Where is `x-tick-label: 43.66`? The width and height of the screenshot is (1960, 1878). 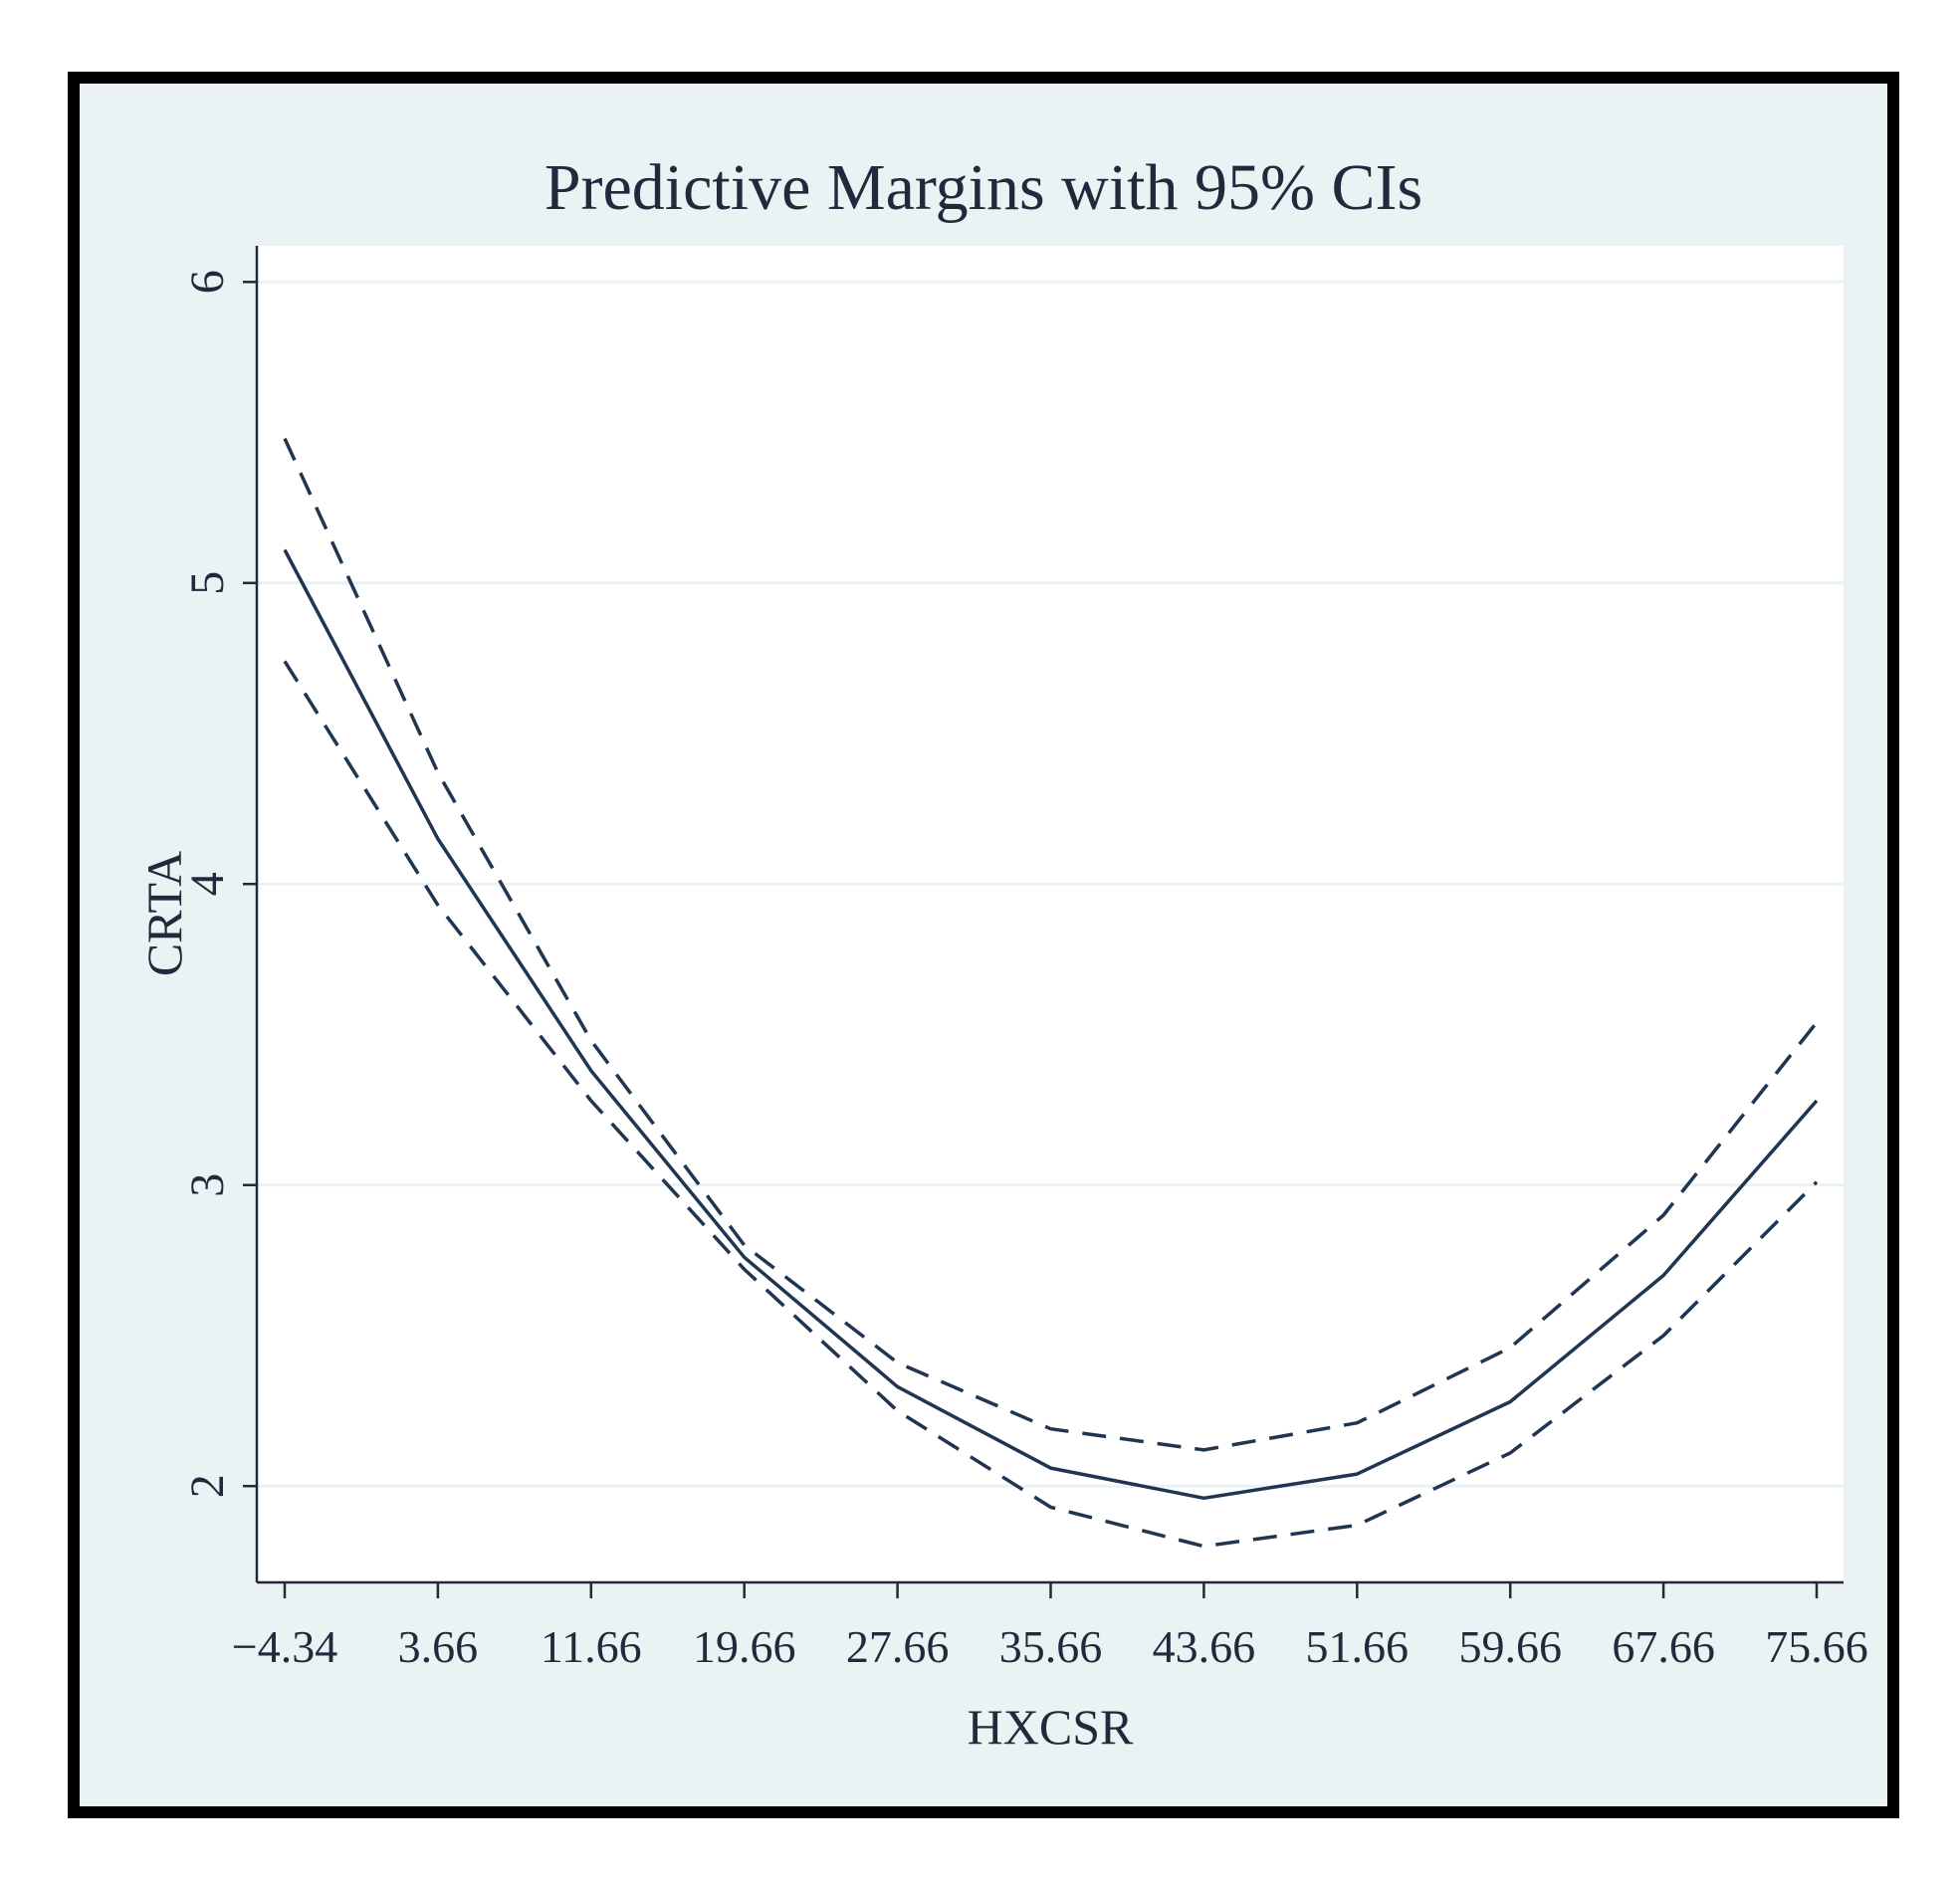
x-tick-label: 43.66 is located at coordinates (1205, 1646).